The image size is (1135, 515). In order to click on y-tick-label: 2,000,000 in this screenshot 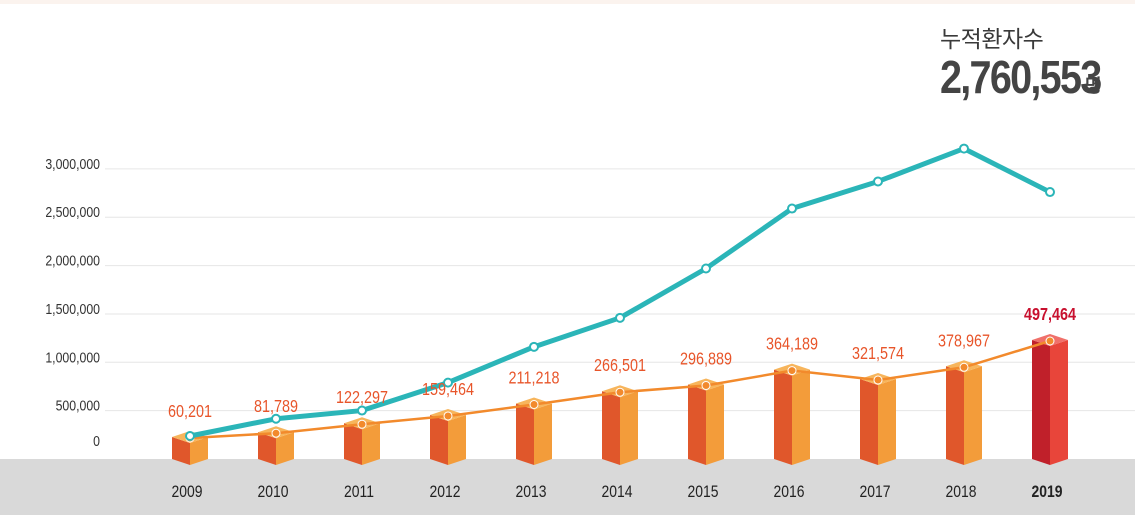, I will do `click(72, 260)`.